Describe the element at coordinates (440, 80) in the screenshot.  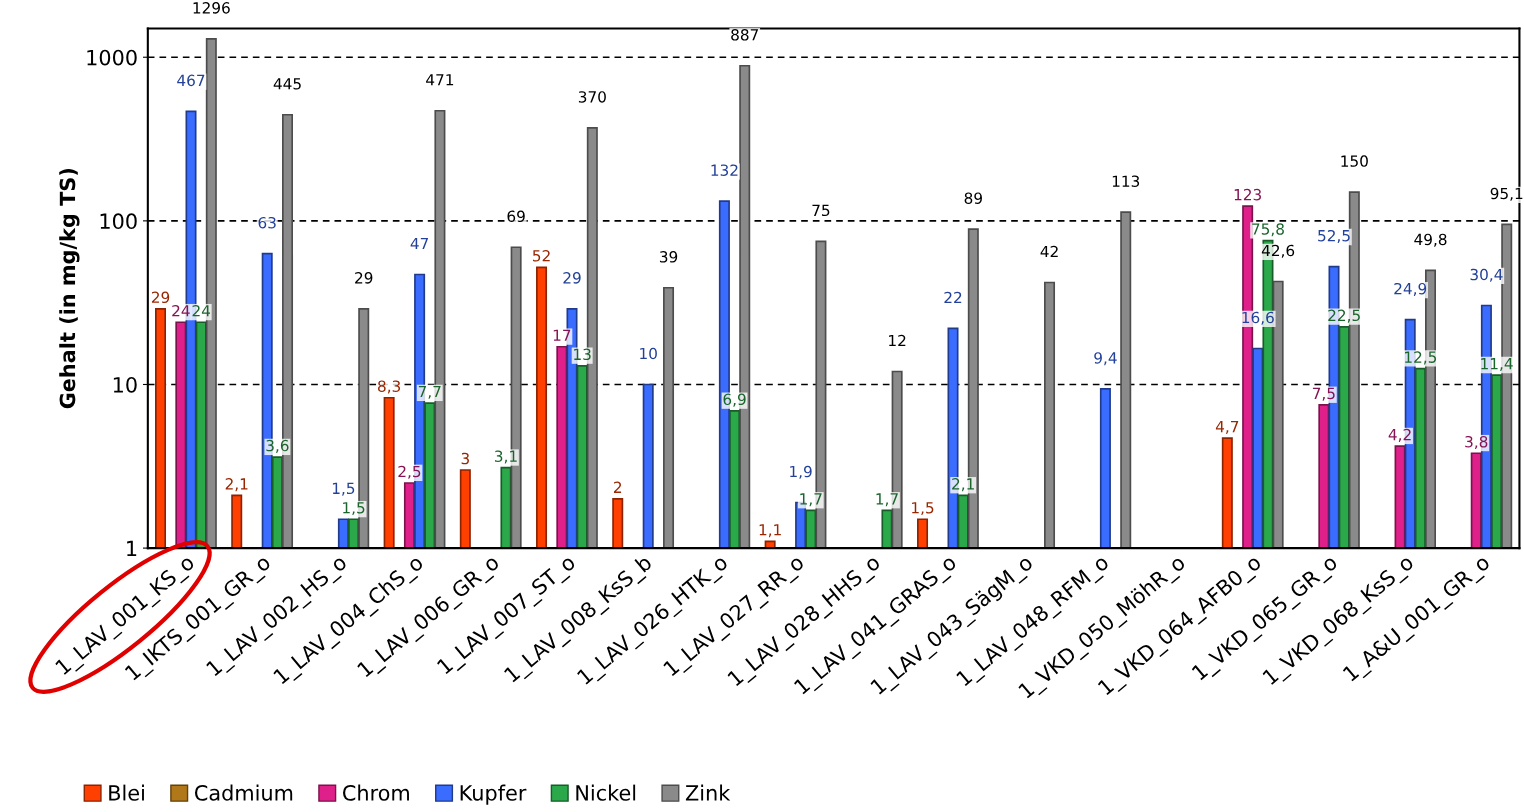
I see `data-label: 471` at that location.